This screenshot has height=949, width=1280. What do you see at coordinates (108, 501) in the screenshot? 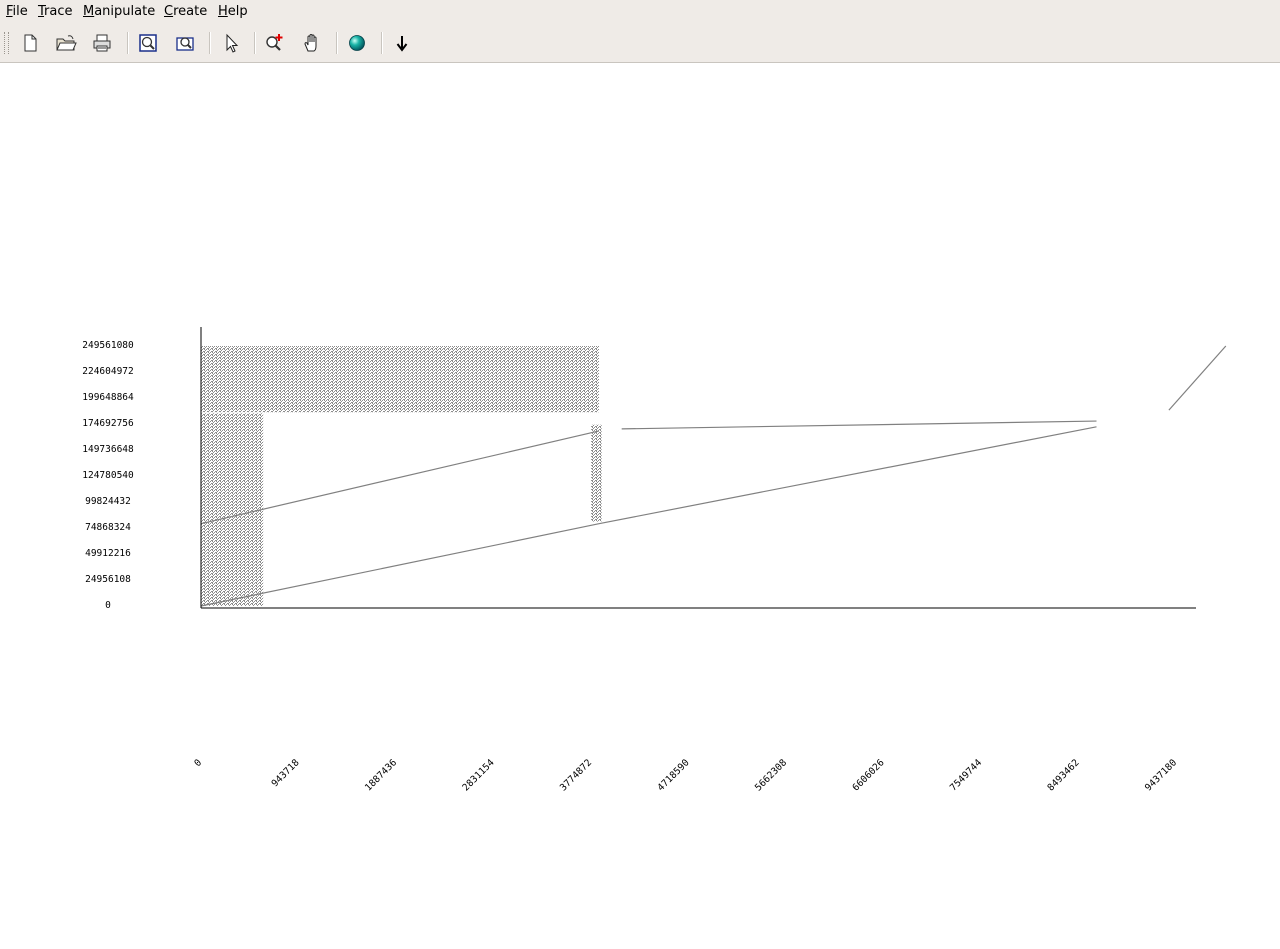
I see `y-tick-label: 99824432` at bounding box center [108, 501].